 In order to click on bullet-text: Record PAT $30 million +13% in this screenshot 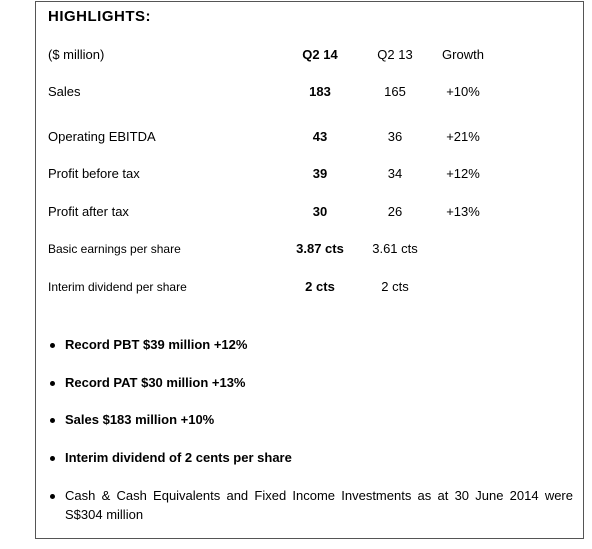, I will do `click(155, 382)`.